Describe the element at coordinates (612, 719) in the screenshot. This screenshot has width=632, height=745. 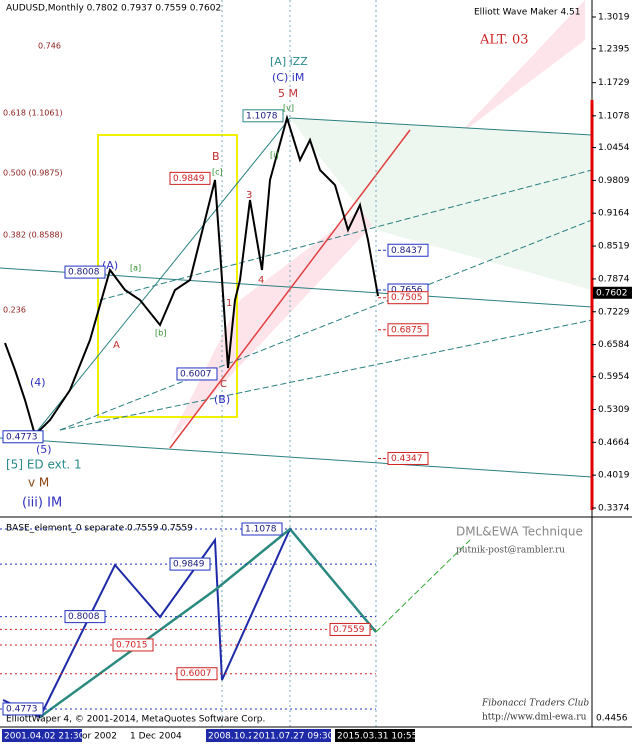
I see `lower-axis-label: 0.4456` at that location.